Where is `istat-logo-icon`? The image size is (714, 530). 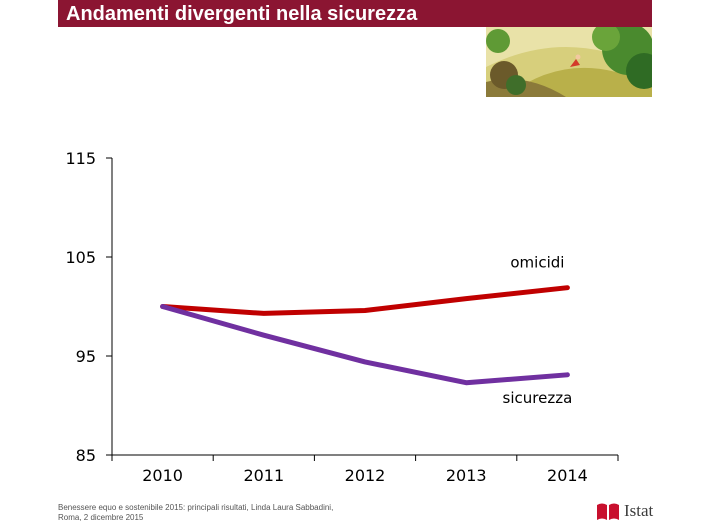 istat-logo-icon is located at coordinates (608, 511).